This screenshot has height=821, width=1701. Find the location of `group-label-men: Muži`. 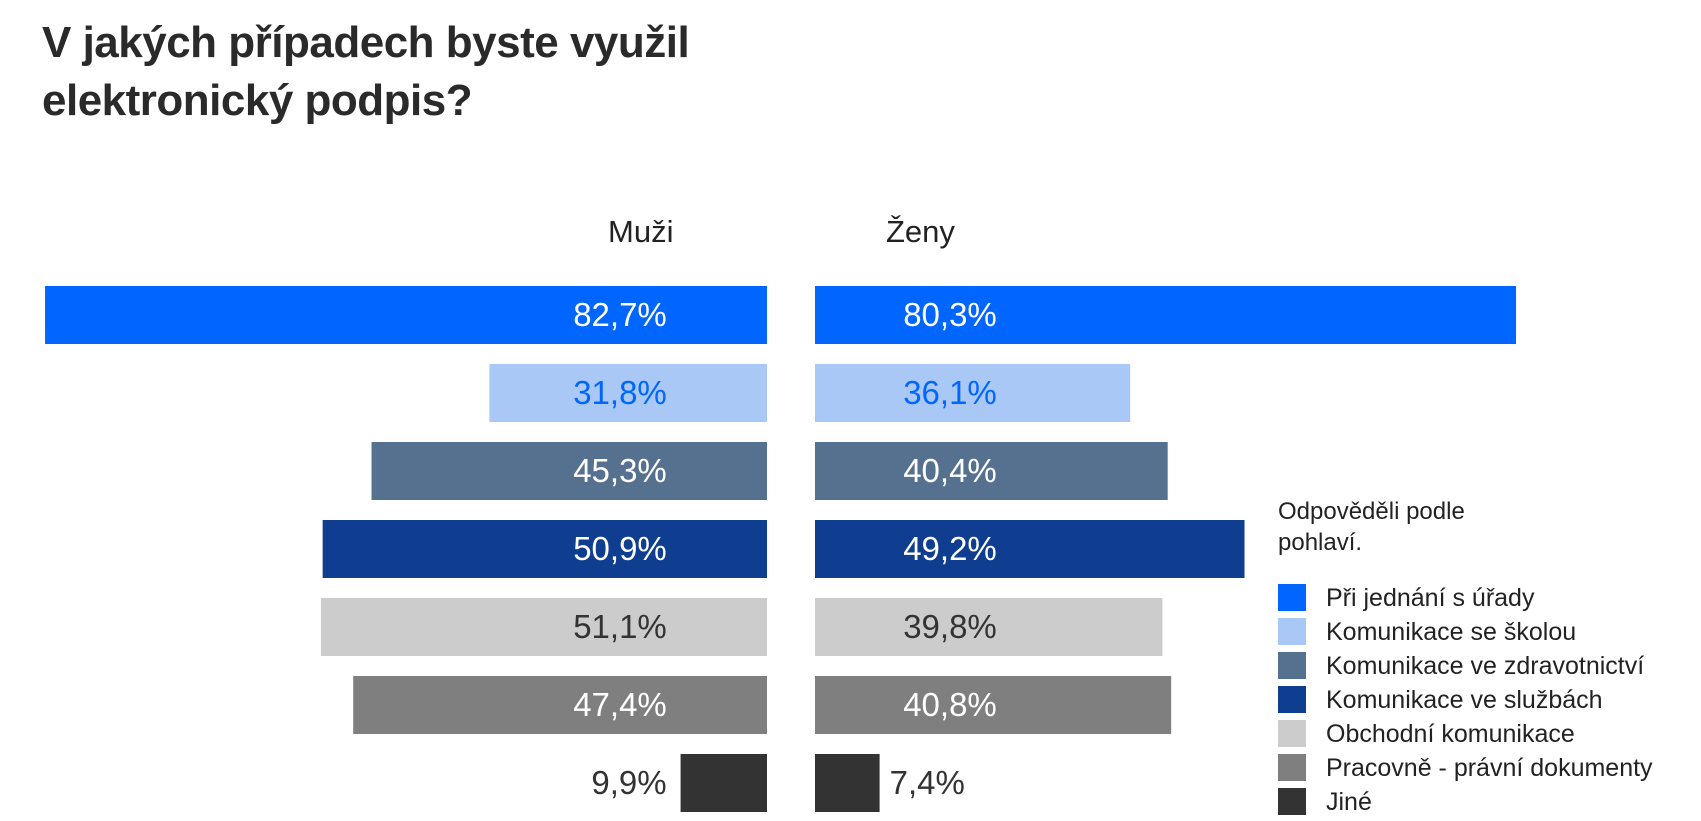

group-label-men: Muži is located at coordinates (641, 231).